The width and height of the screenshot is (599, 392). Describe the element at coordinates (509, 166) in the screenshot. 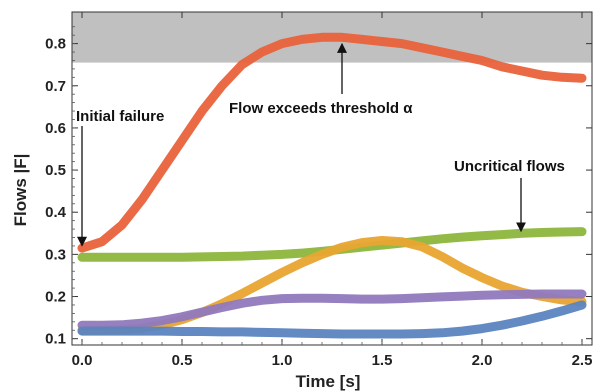

I see `annotation-uncritical: Uncritical flows` at that location.